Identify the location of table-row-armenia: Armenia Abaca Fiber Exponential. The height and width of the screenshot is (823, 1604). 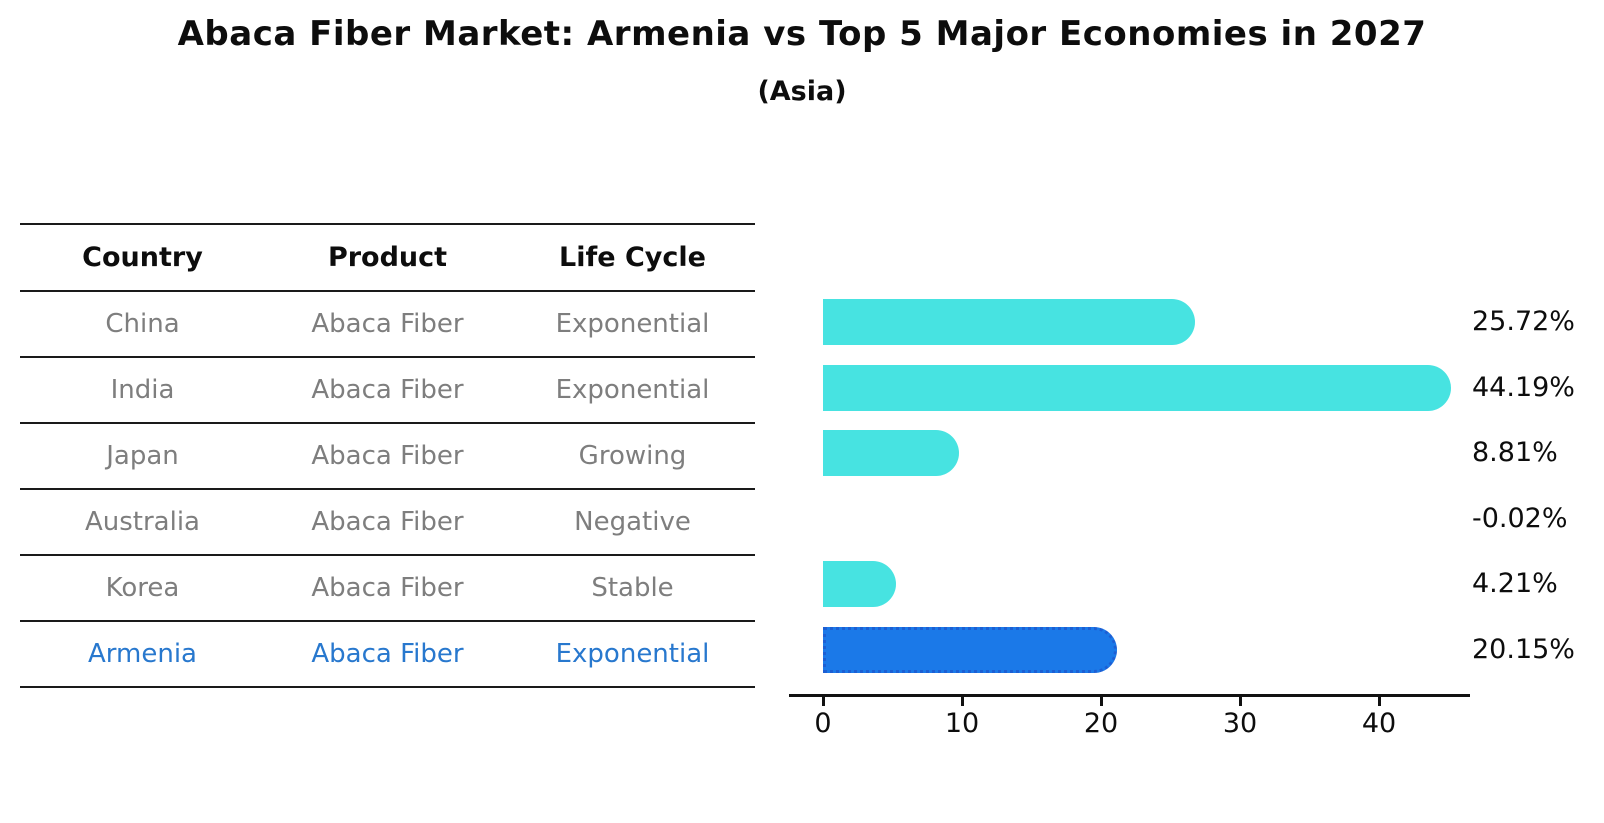
(387, 655).